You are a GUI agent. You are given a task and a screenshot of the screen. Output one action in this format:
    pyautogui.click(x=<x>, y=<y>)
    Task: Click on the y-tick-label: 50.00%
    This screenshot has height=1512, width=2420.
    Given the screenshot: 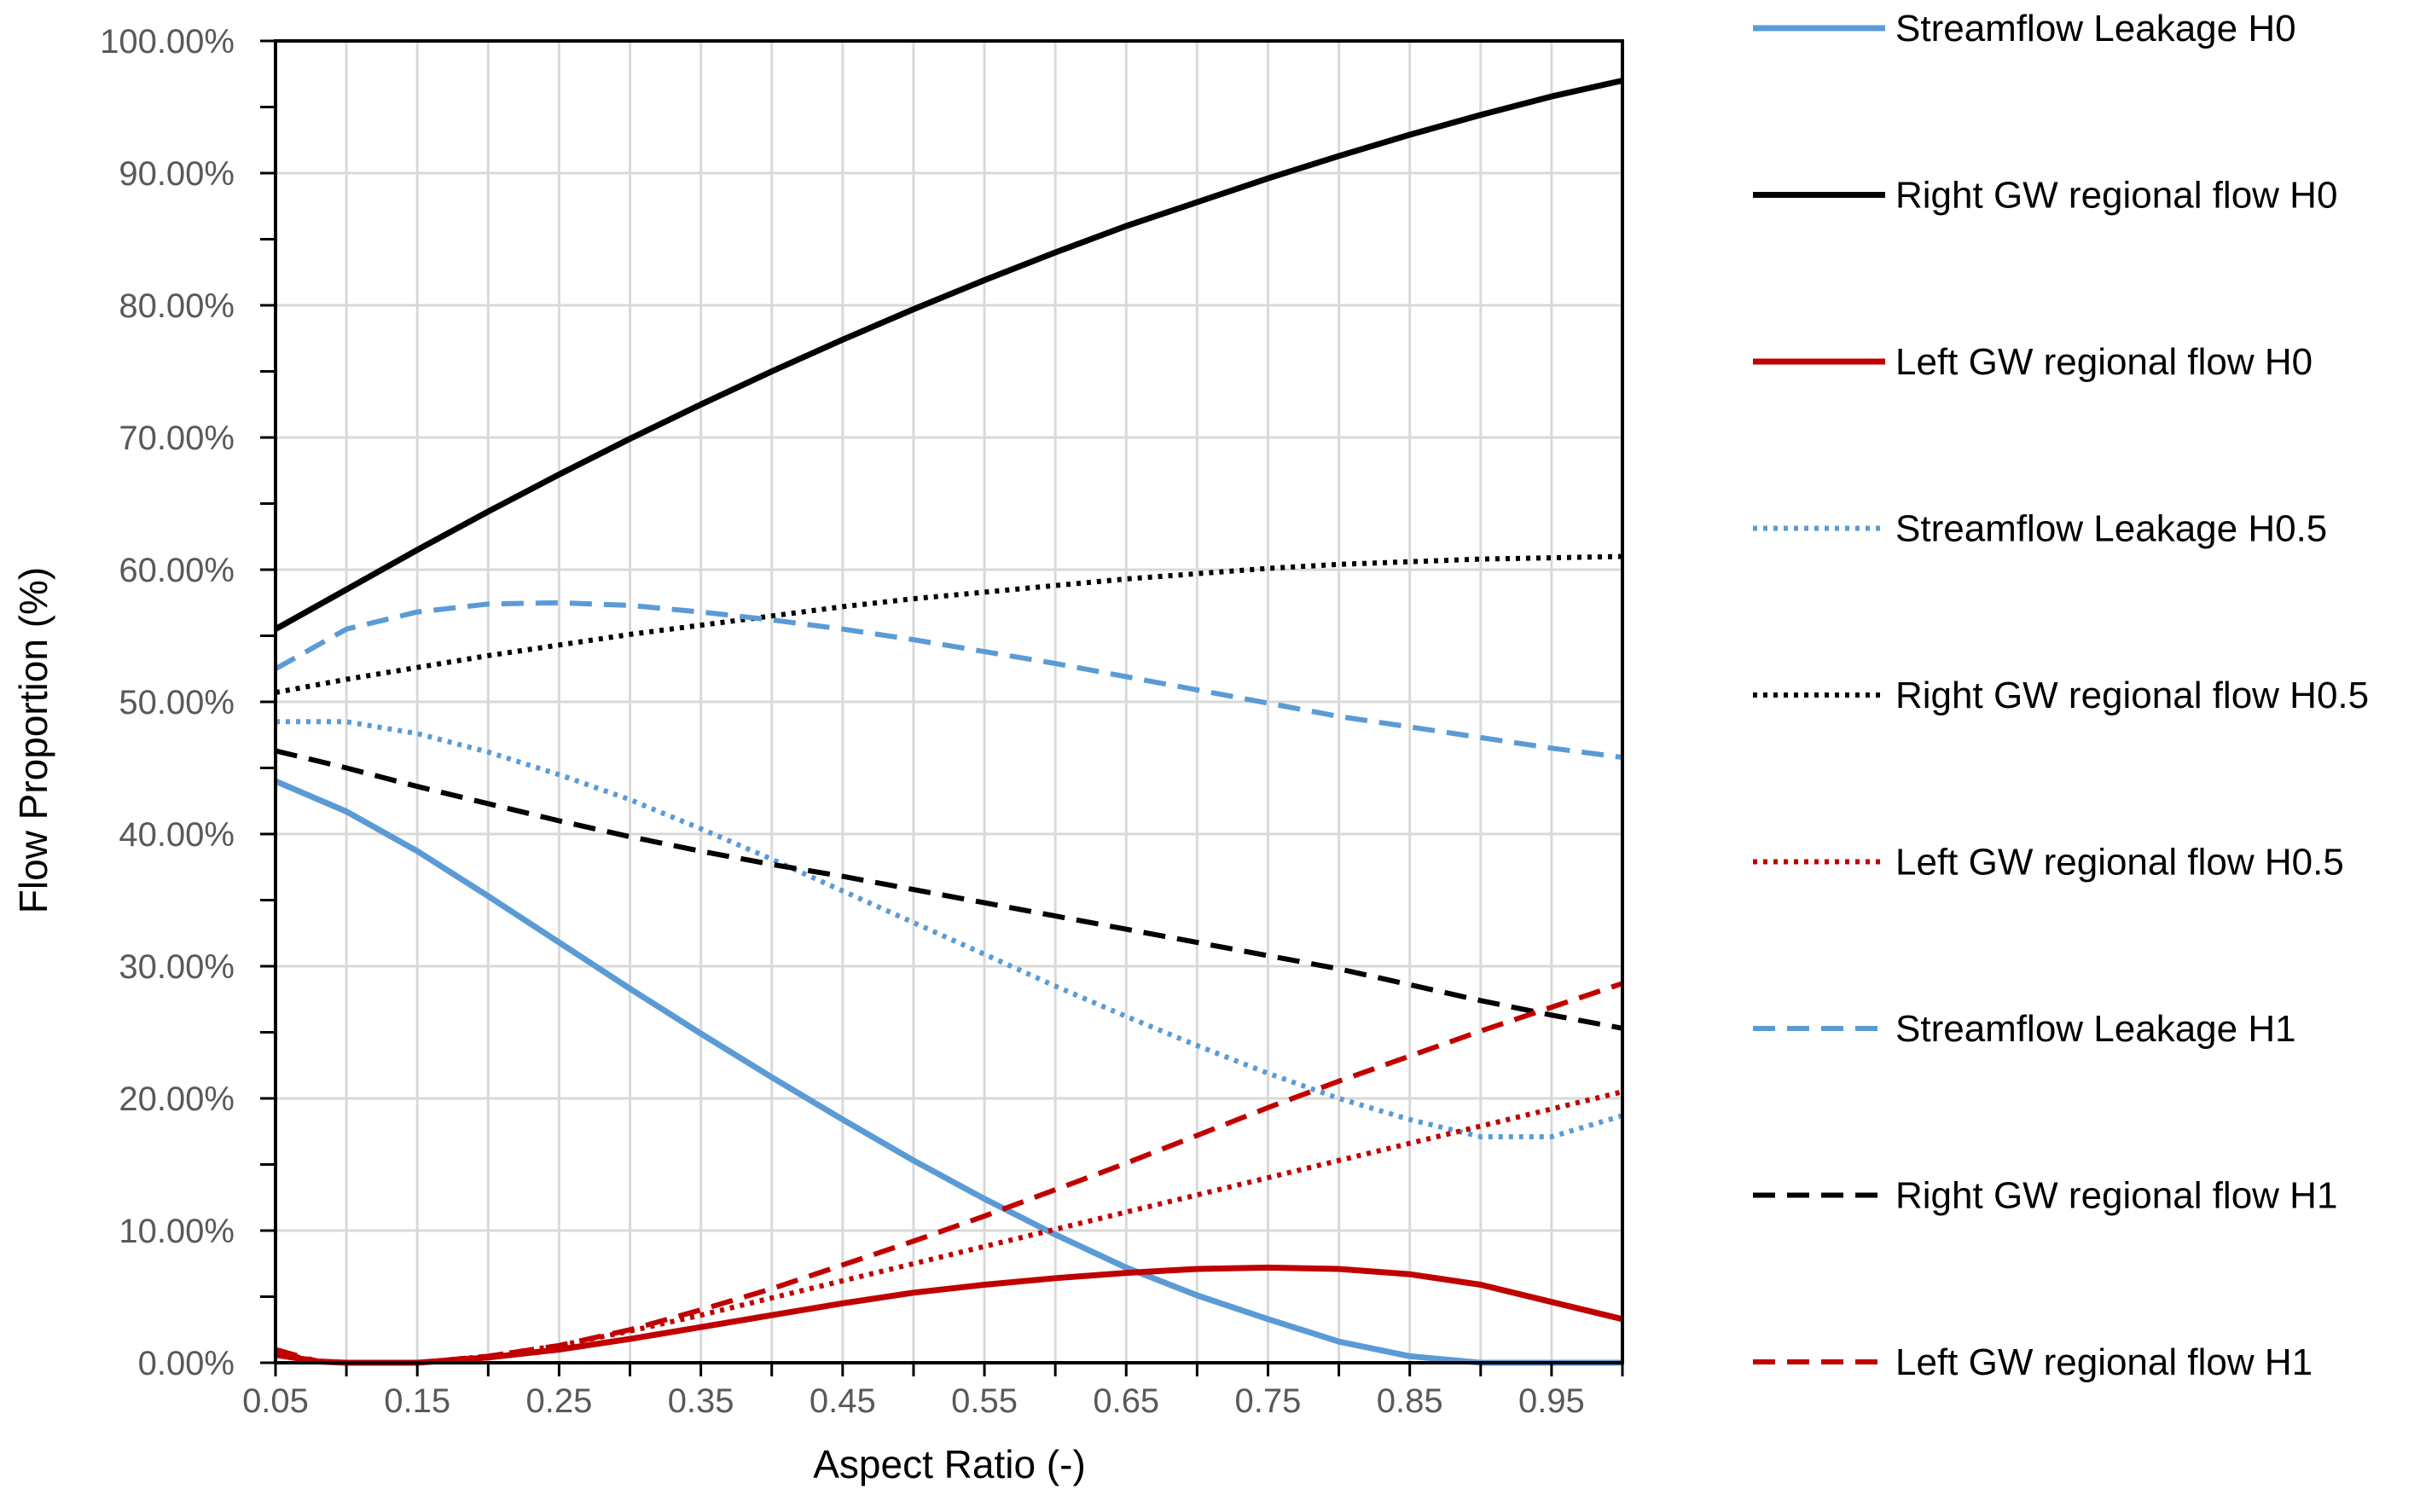 What is the action you would take?
    pyautogui.click(x=177, y=702)
    